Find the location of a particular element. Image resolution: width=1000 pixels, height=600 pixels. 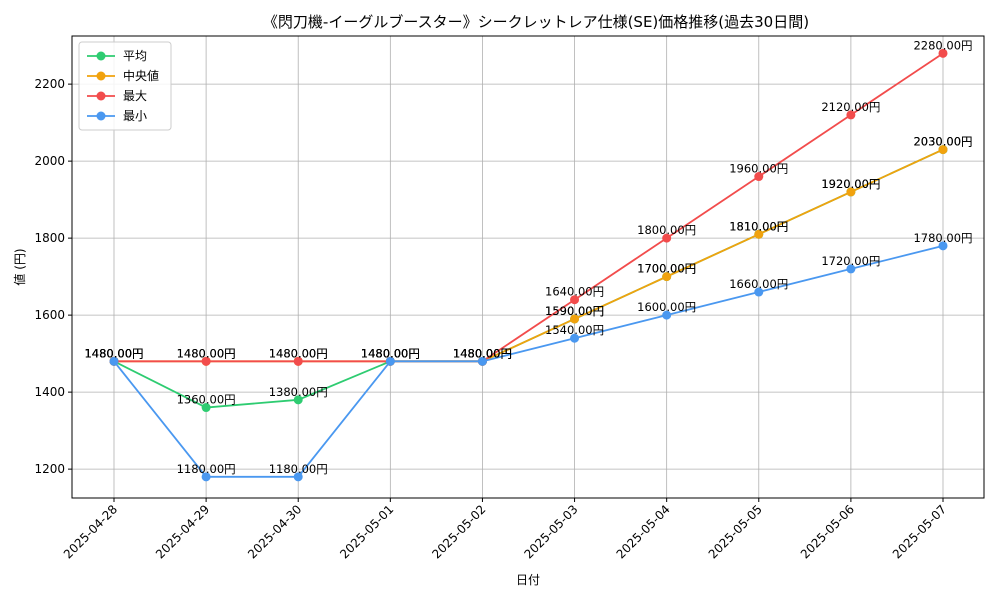

data-label: 1800.00円 is located at coordinates (666, 230).